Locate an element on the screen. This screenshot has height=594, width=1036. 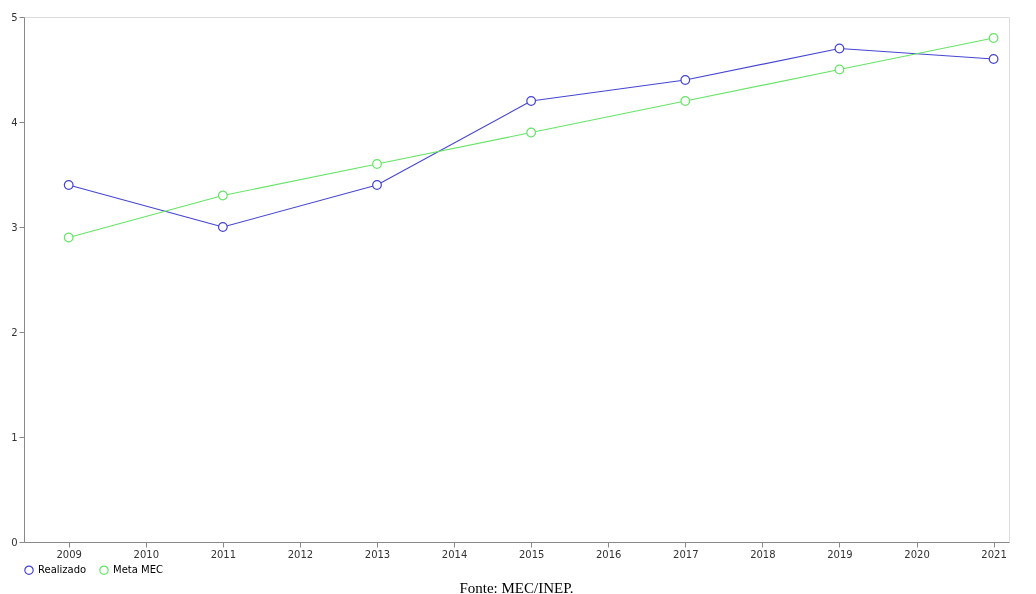
x-tick-label: 2012 is located at coordinates (300, 554).